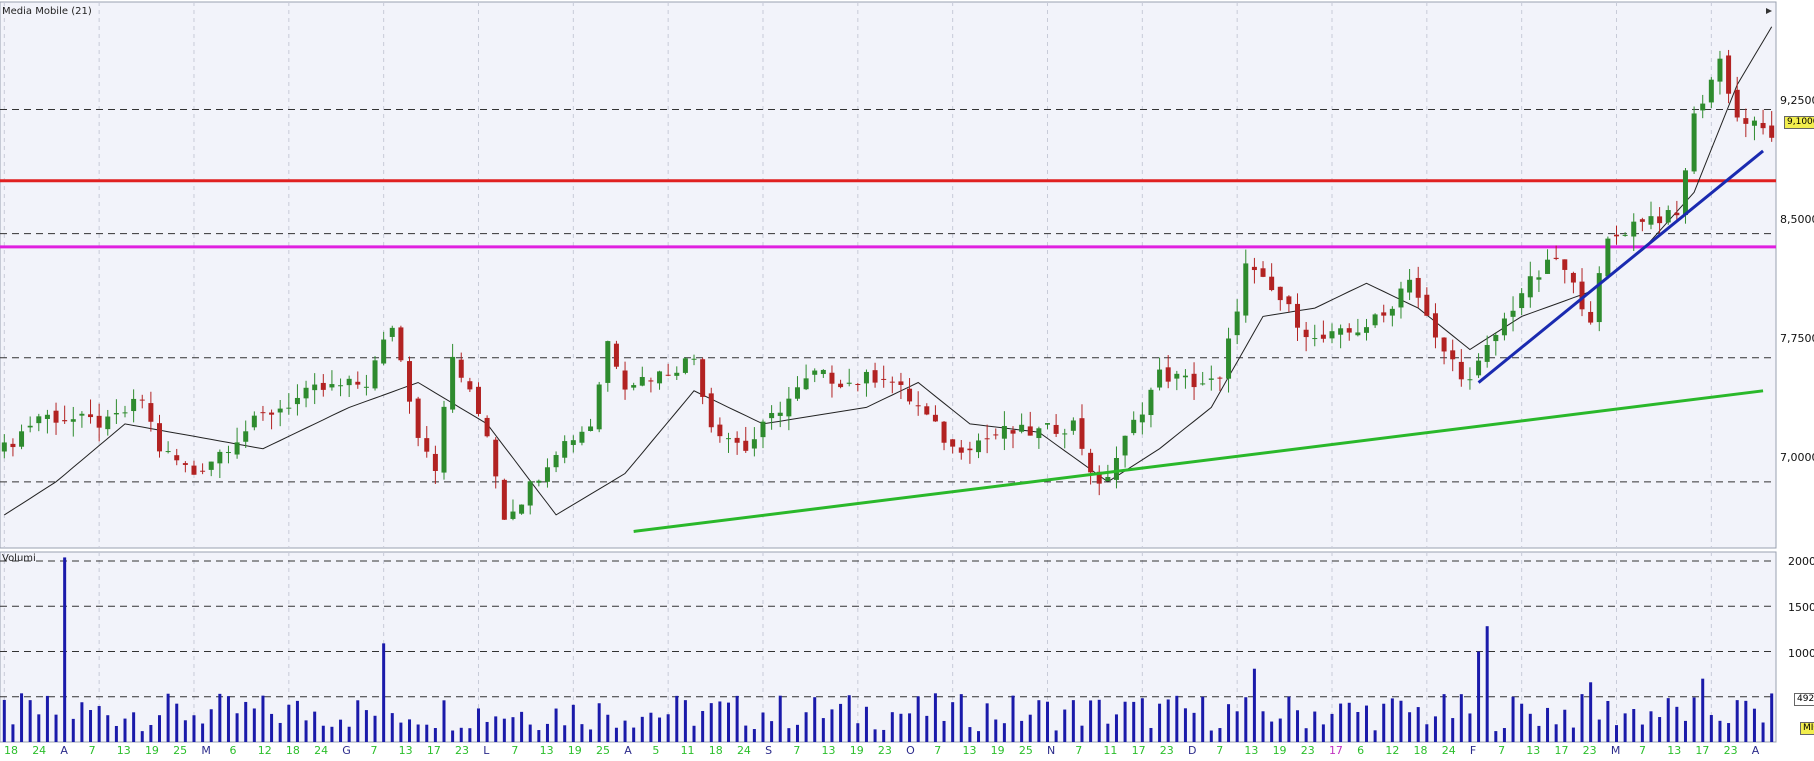  Describe the element at coordinates (743, 750) in the screenshot. I see `x-axis-label: 24` at that location.